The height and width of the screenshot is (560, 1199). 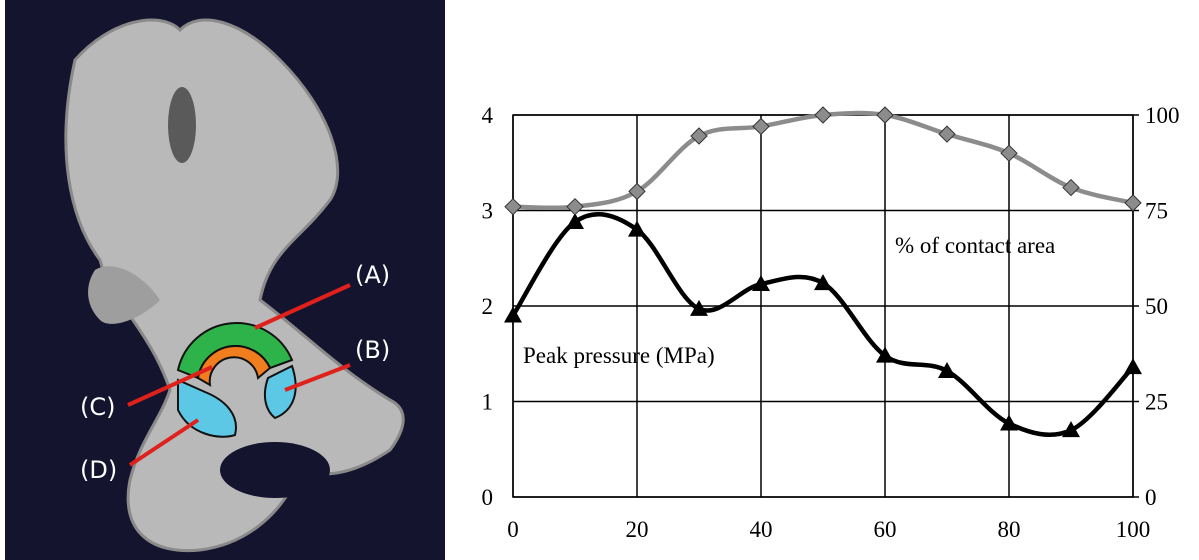 I want to click on notch, so click(x=182, y=125).